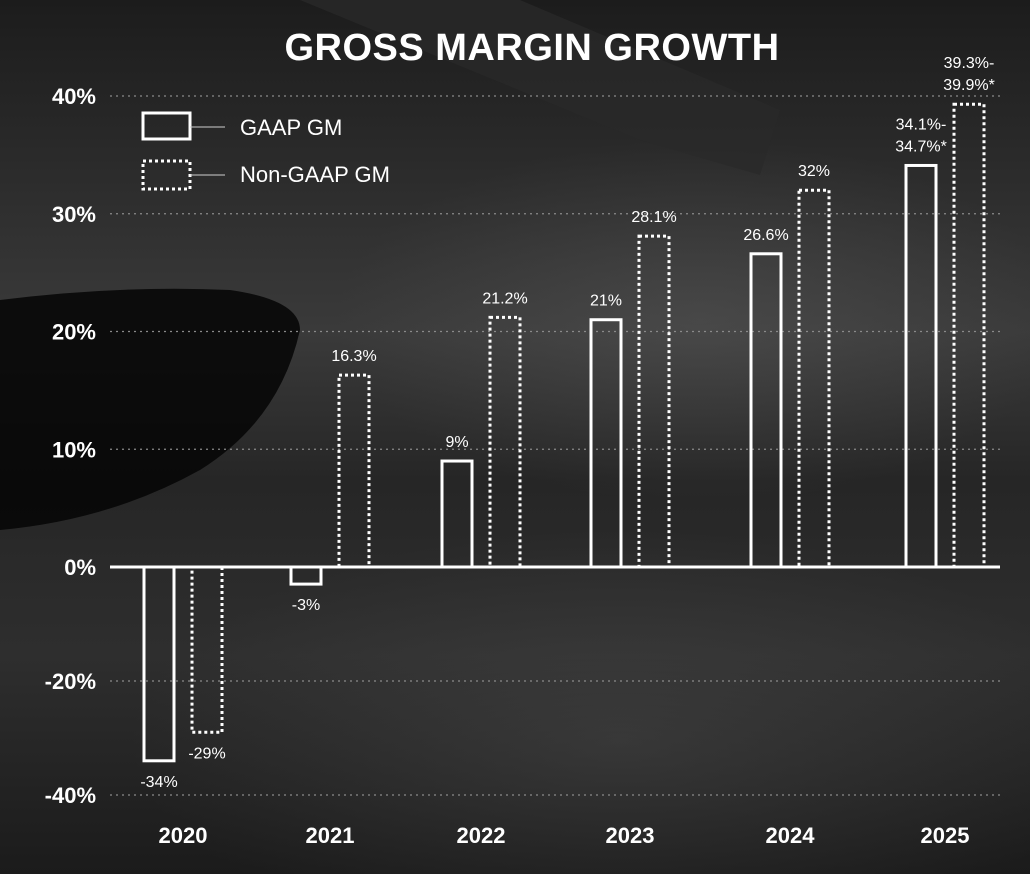 The width and height of the screenshot is (1030, 874). Describe the element at coordinates (70, 681) in the screenshot. I see `y-tick-label: -20%` at that location.